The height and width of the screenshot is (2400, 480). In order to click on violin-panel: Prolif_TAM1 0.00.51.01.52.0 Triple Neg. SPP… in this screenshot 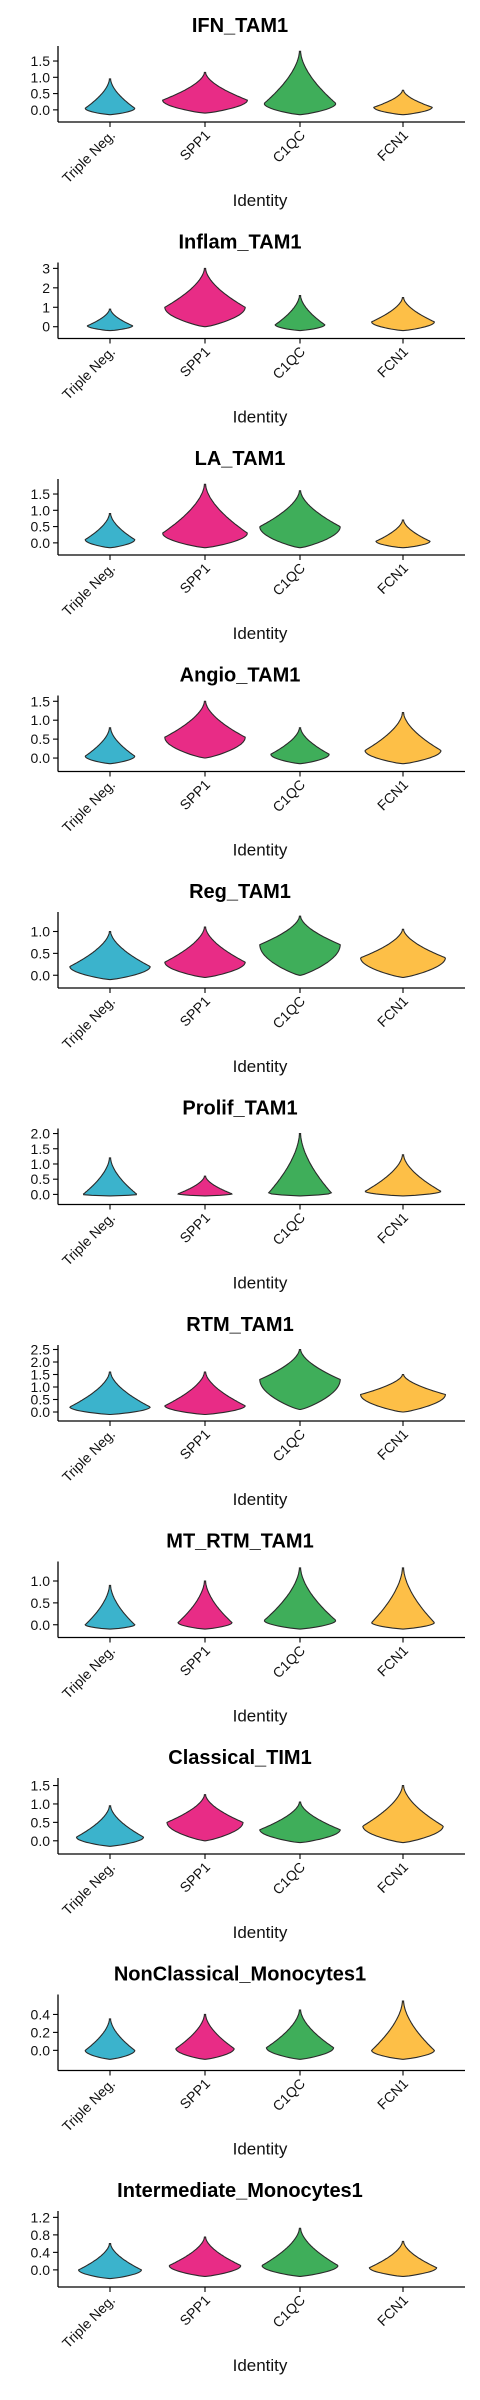, I will do `click(248, 1195)`.